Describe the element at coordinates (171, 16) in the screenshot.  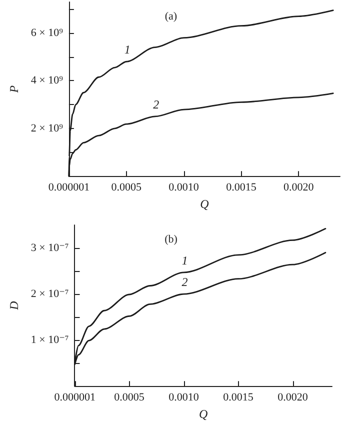
I see `text: (a)` at that location.